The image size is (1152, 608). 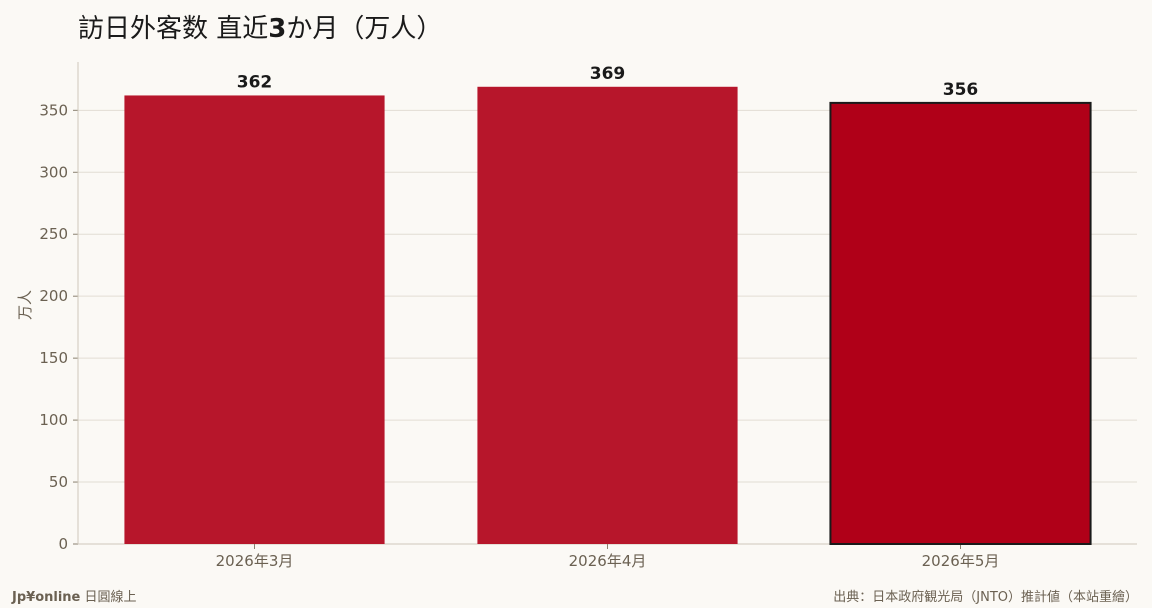 What do you see at coordinates (255, 561) in the screenshot?
I see `x-tick-label: 2026年3月` at bounding box center [255, 561].